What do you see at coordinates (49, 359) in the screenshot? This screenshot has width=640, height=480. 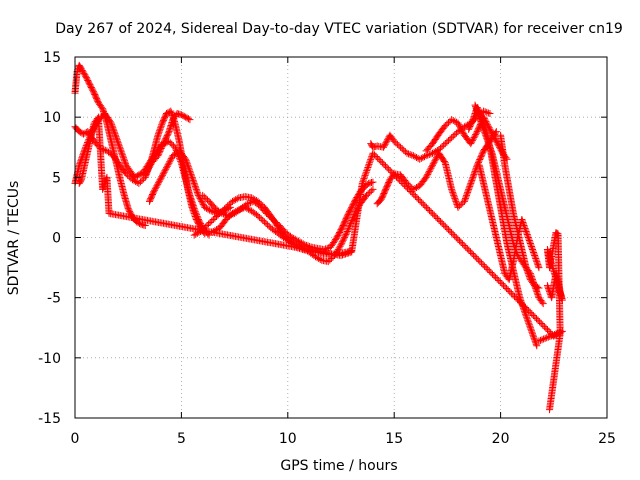 I see `y-tick-label: -10` at bounding box center [49, 359].